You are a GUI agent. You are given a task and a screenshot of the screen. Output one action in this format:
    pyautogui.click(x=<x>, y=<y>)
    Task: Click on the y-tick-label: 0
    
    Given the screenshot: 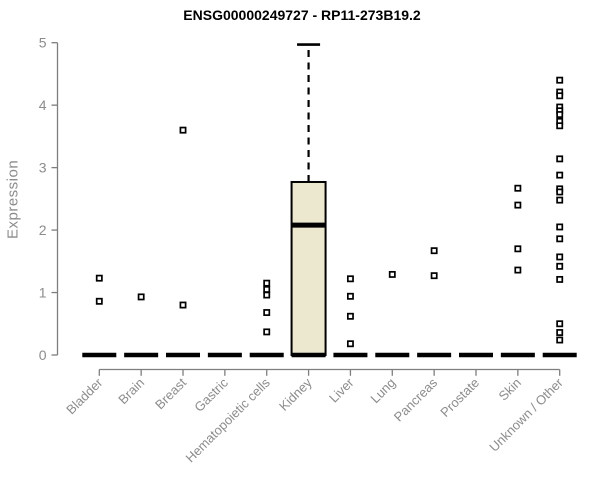 What is the action you would take?
    pyautogui.click(x=43, y=355)
    